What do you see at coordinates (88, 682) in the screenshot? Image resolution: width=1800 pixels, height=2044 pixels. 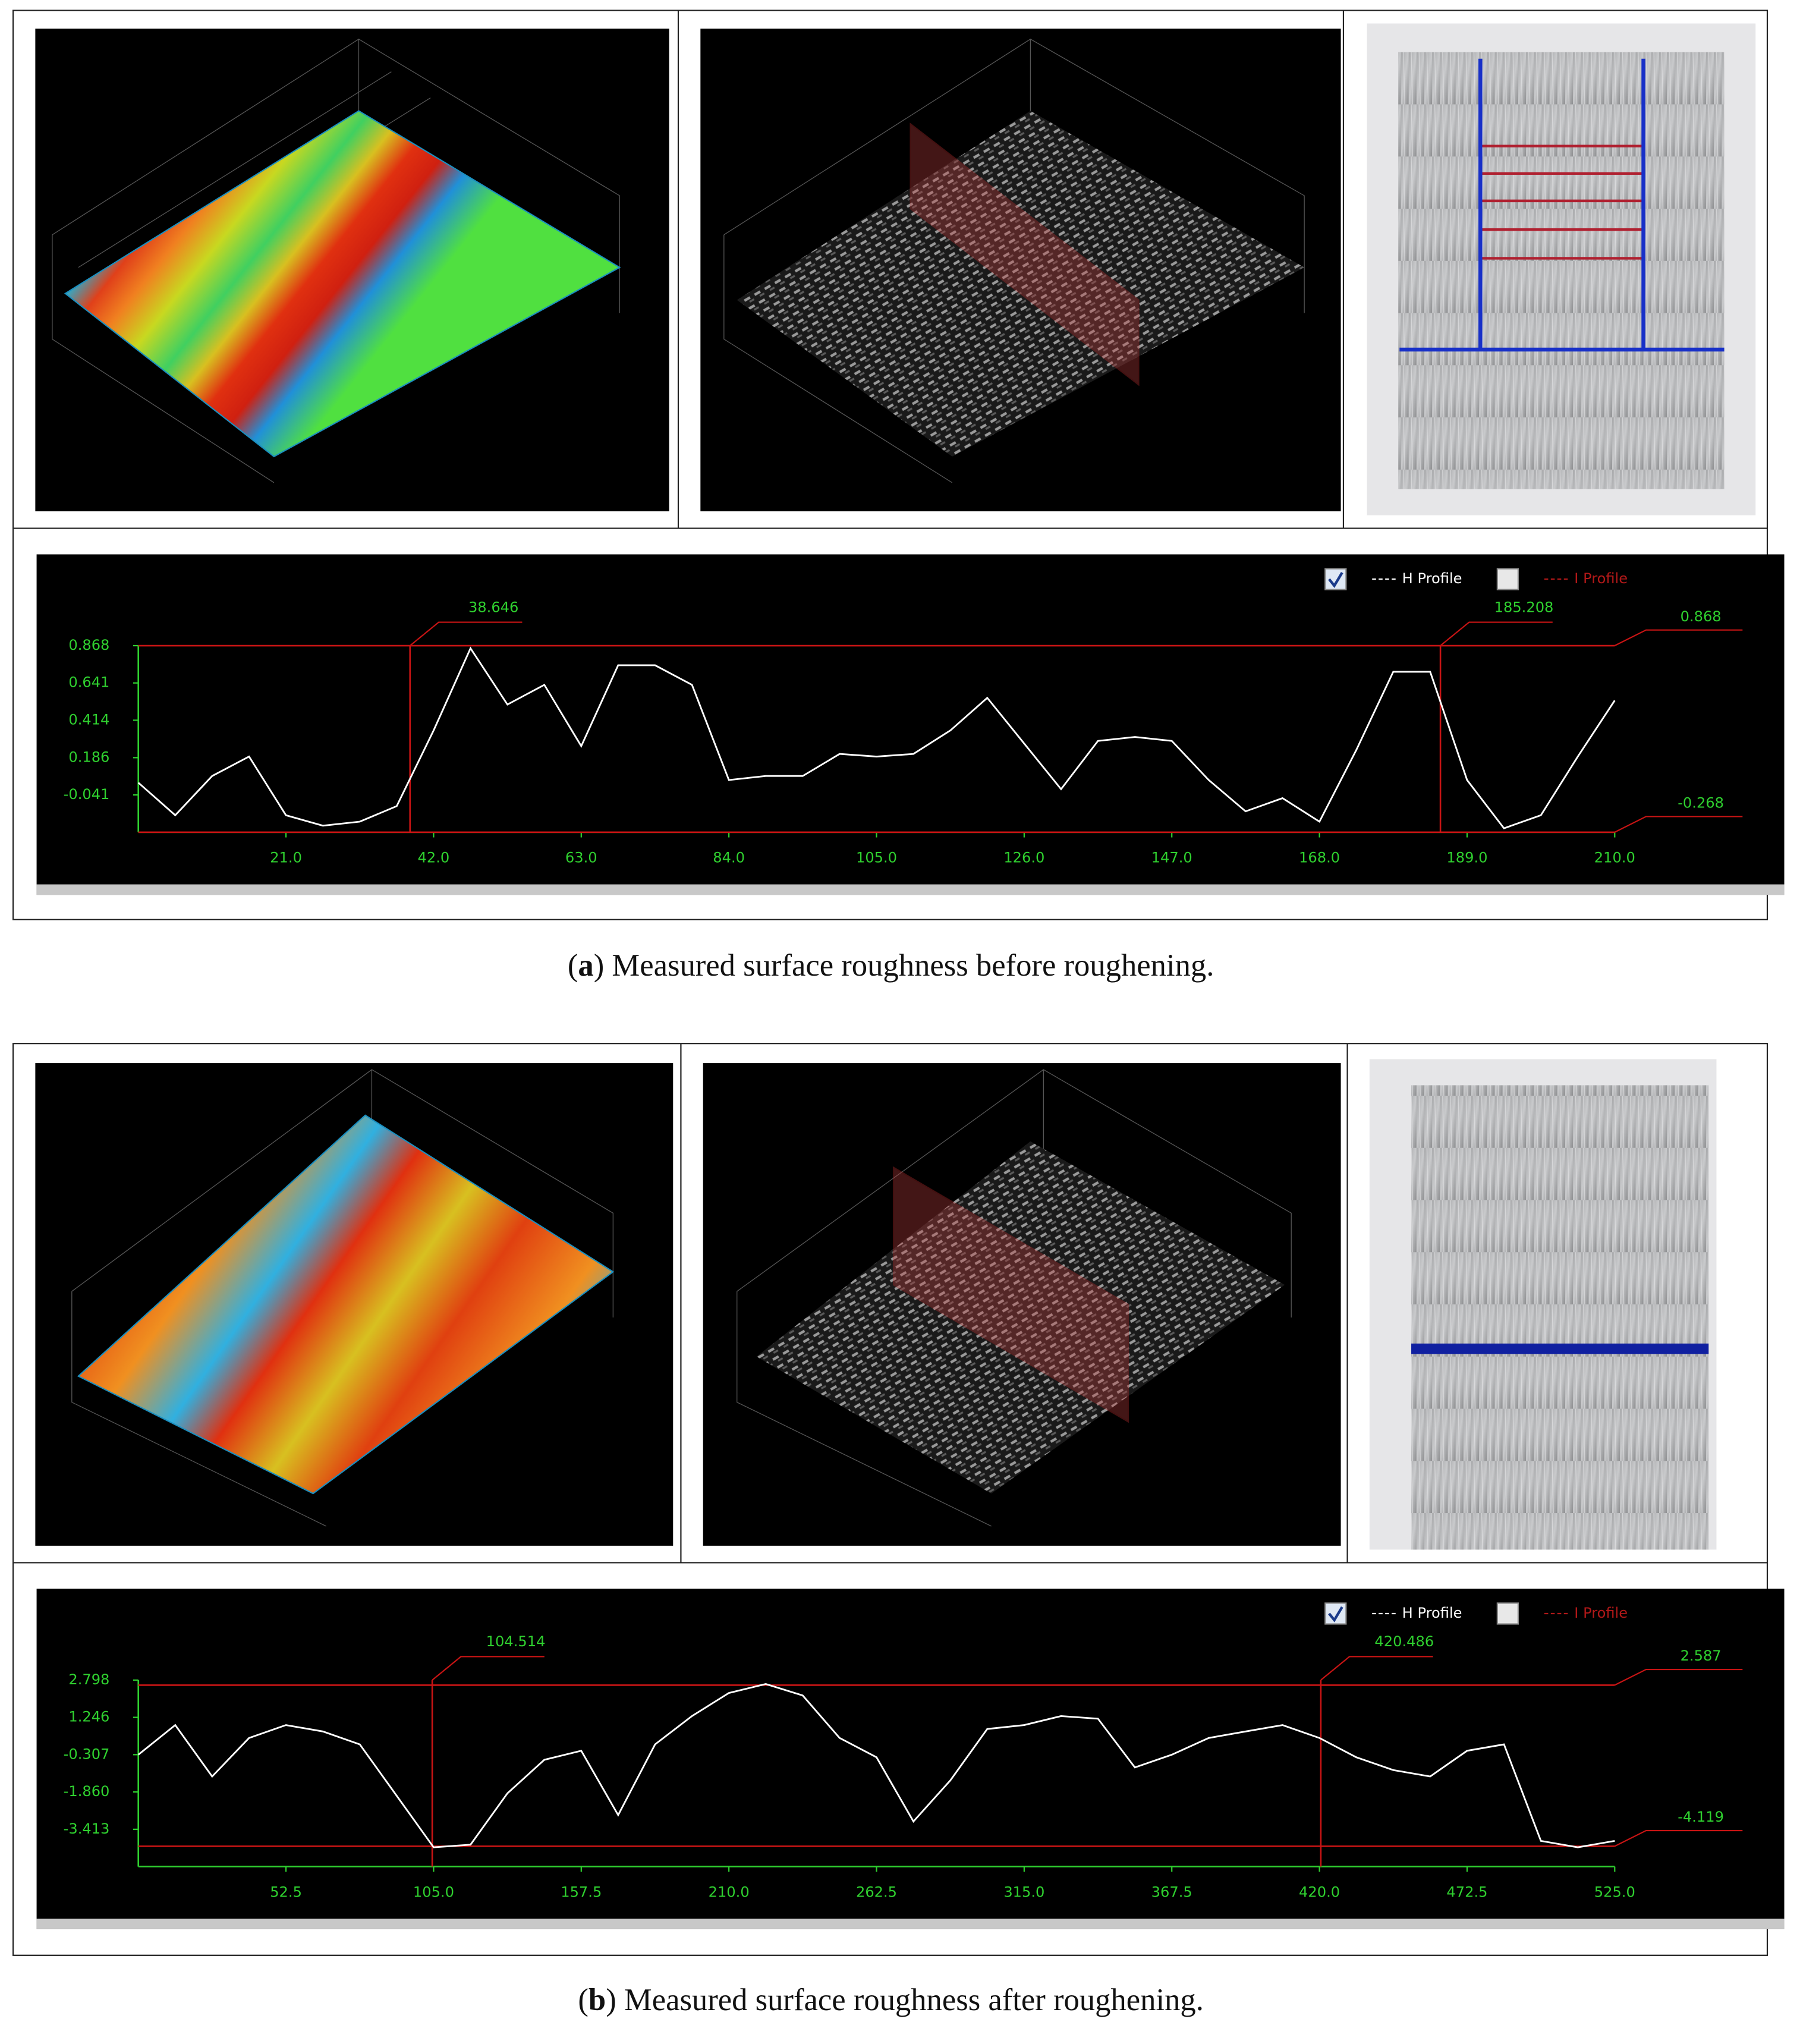 I see `y-tick-label: 0.641` at bounding box center [88, 682].